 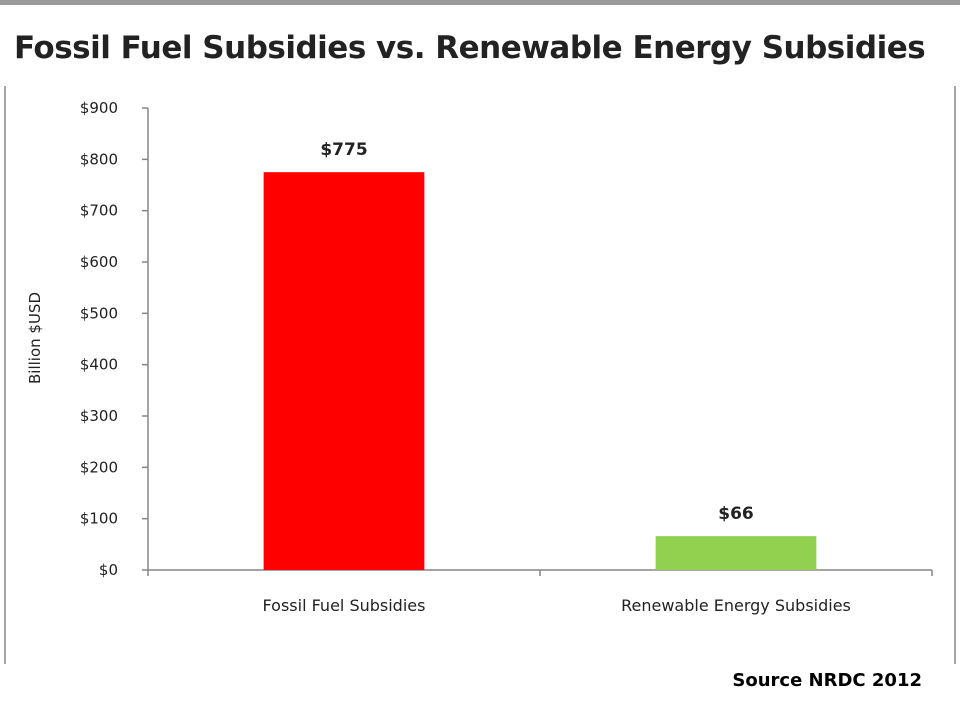 What do you see at coordinates (108, 570) in the screenshot?
I see `y-tick-label: $0` at bounding box center [108, 570].